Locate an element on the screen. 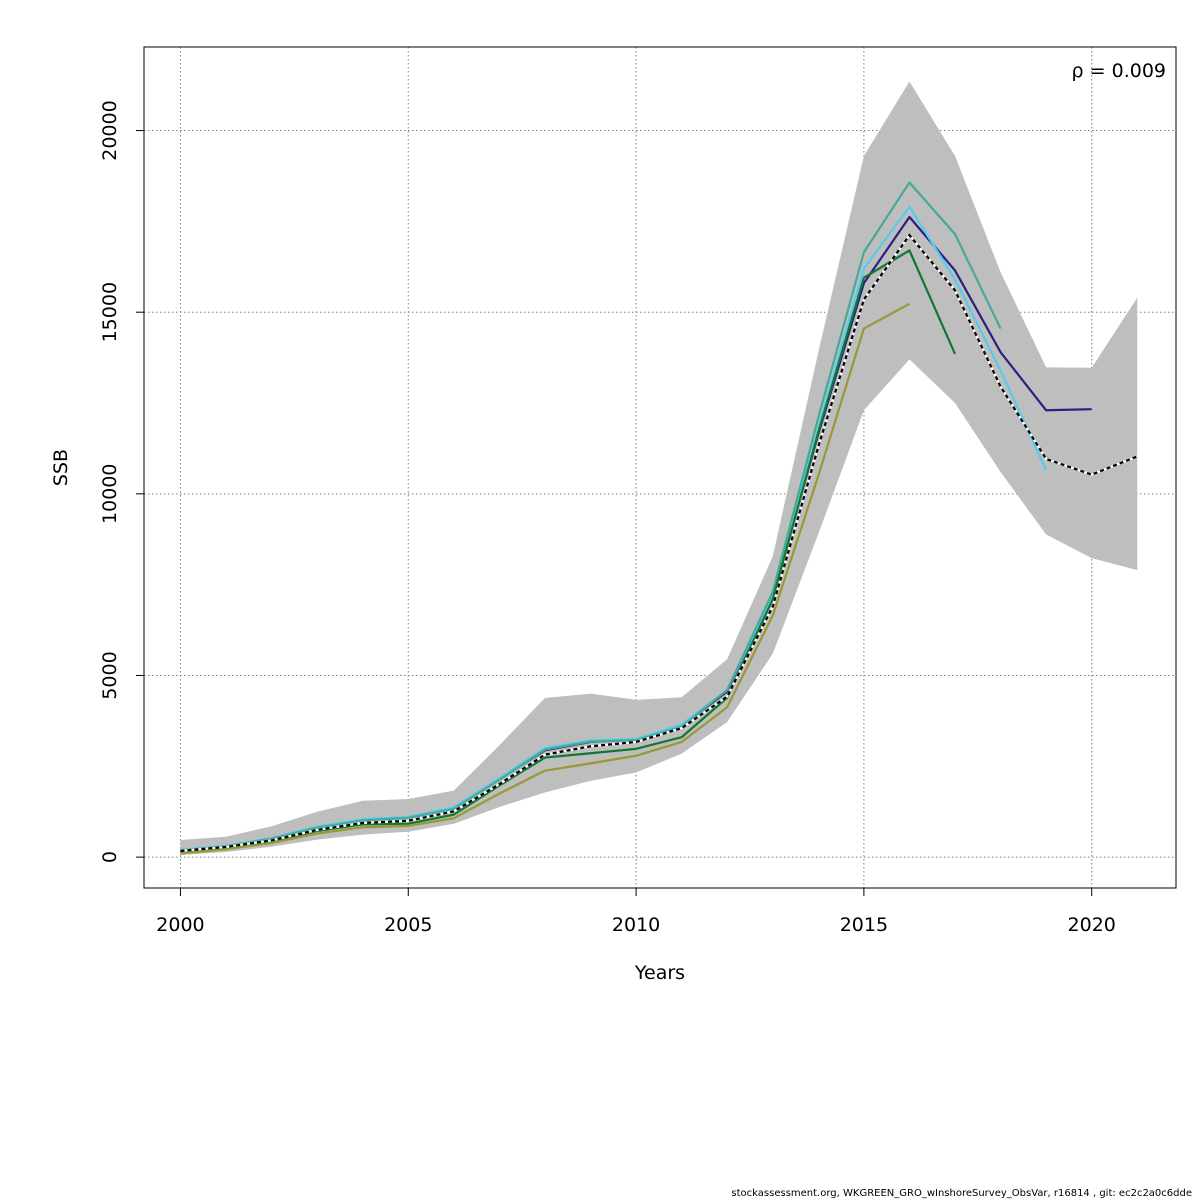  x-tick-label: 2000 is located at coordinates (180, 925).